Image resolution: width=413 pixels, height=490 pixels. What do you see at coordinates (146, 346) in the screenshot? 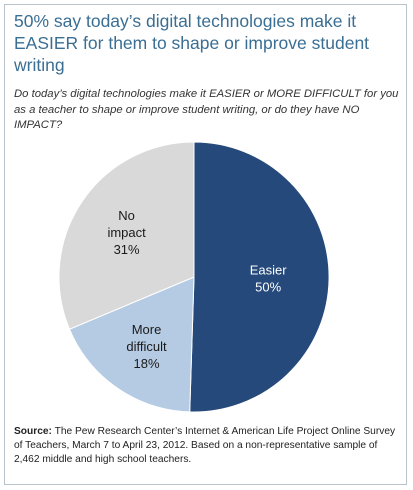
I see `pie-label-more-difficult: More difficult 18%` at bounding box center [146, 346].